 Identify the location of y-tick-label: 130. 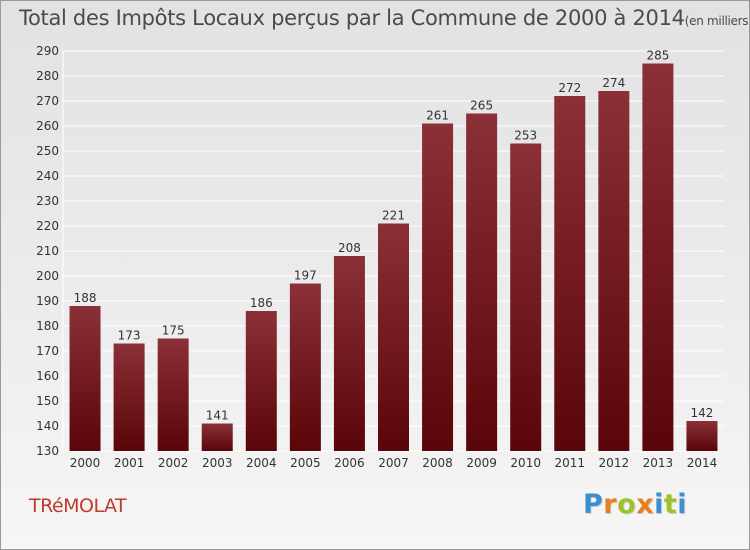
(47, 451).